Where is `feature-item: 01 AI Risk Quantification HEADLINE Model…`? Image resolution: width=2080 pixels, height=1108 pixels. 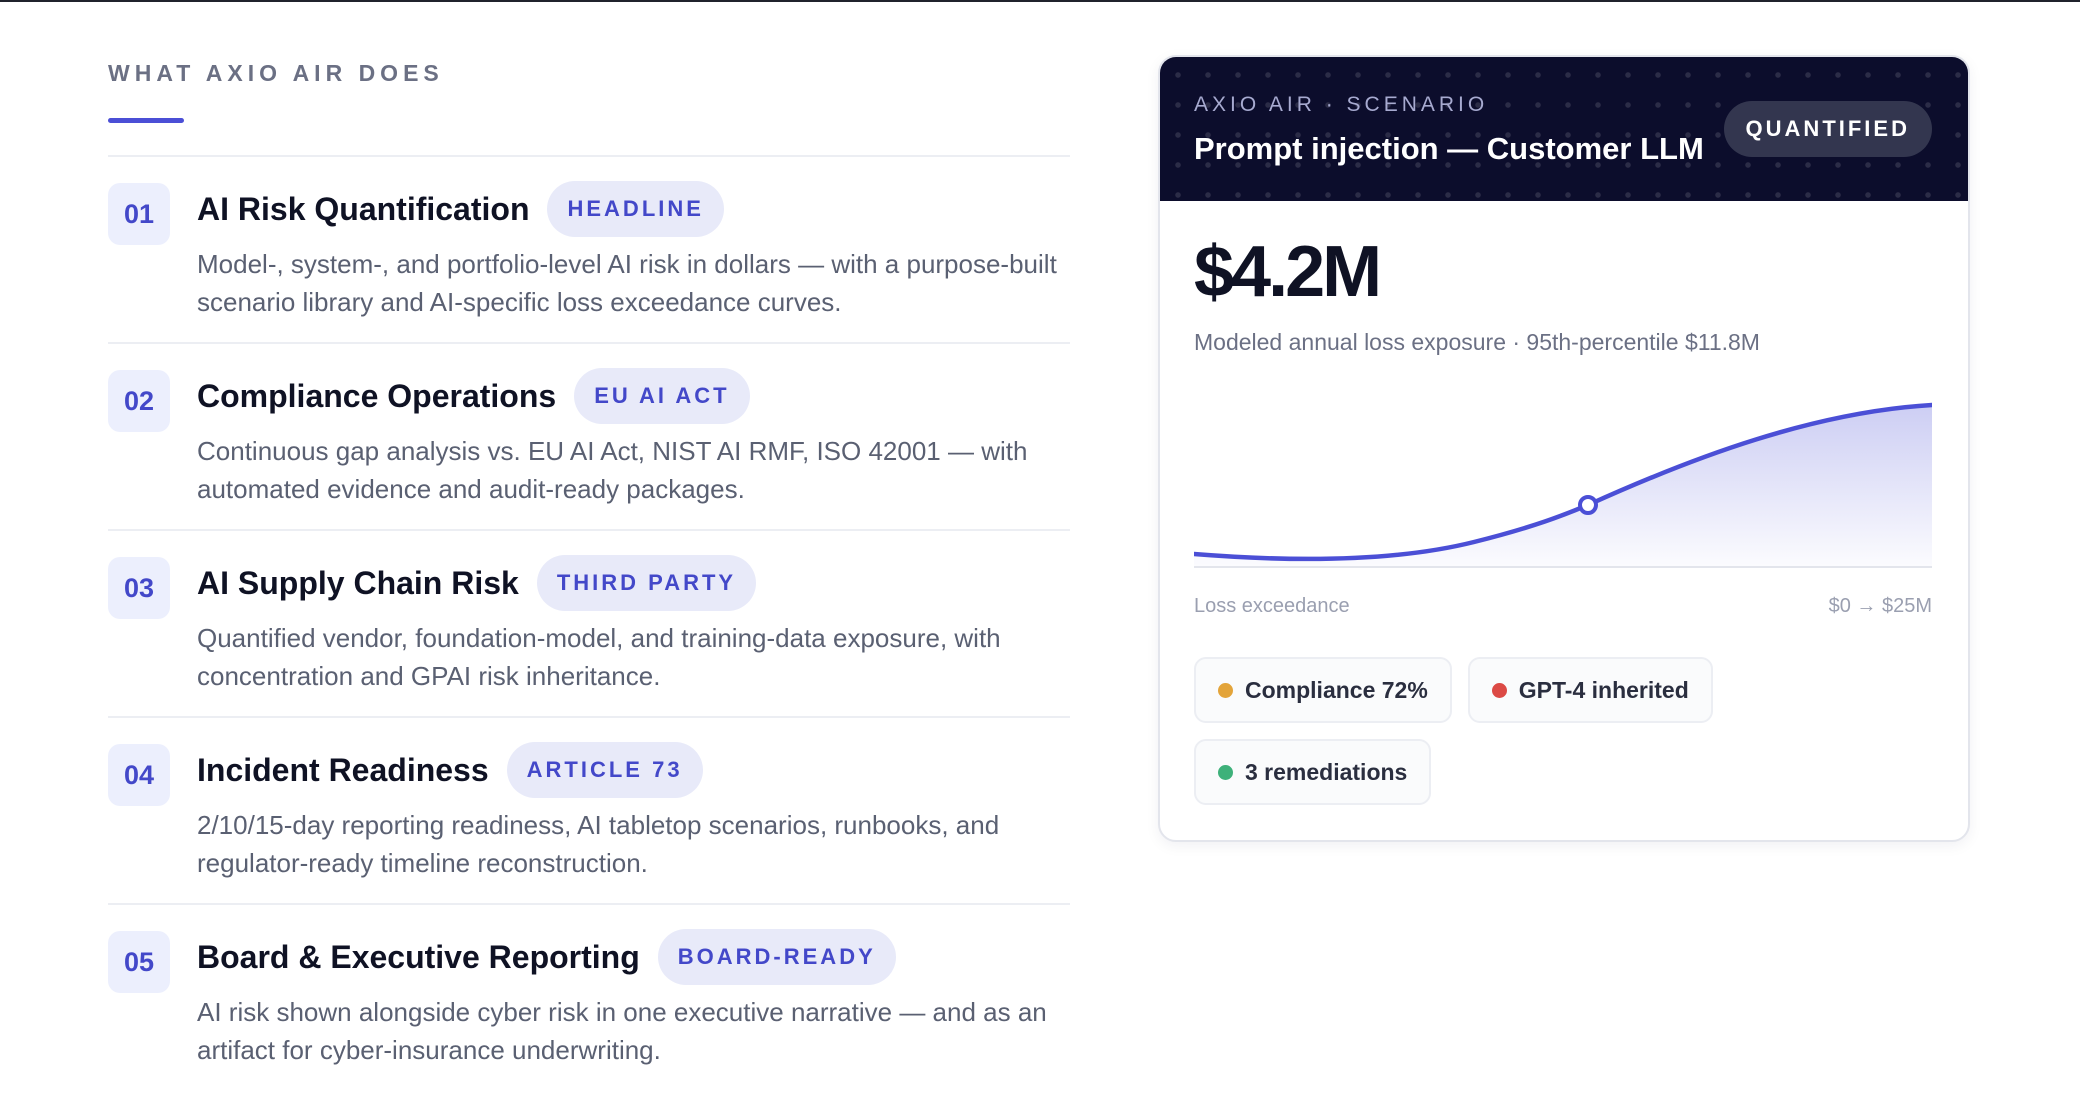
feature-item: 01 AI Risk Quantification HEADLINE Model… is located at coordinates (589, 250).